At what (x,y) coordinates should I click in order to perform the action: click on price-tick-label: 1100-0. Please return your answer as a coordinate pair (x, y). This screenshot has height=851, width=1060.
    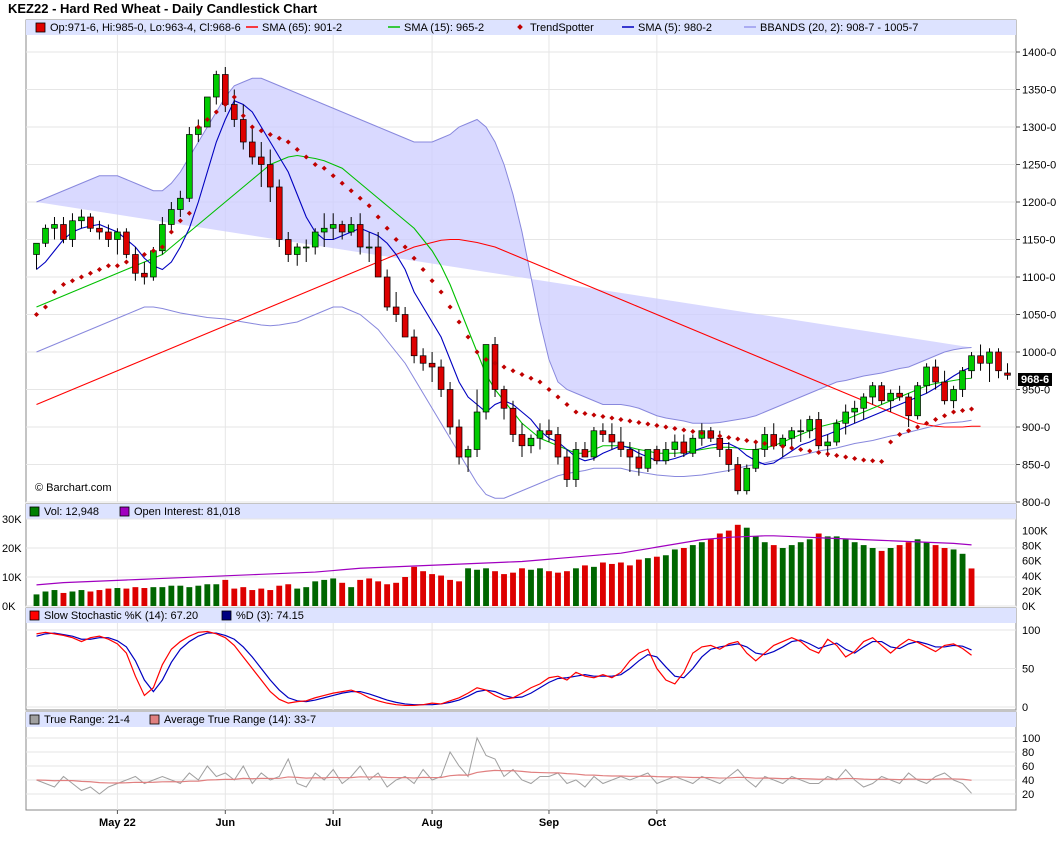
    Looking at the image, I should click on (1038, 278).